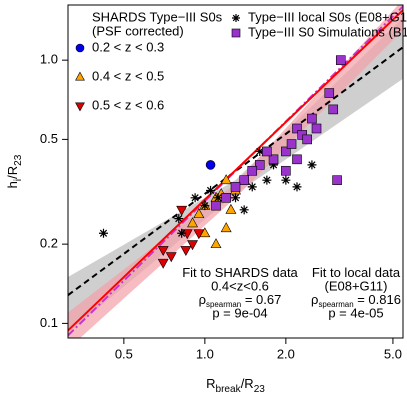 This screenshot has height=407, width=407. I want to click on annotation-part: p = 4e-05, so click(355, 313).